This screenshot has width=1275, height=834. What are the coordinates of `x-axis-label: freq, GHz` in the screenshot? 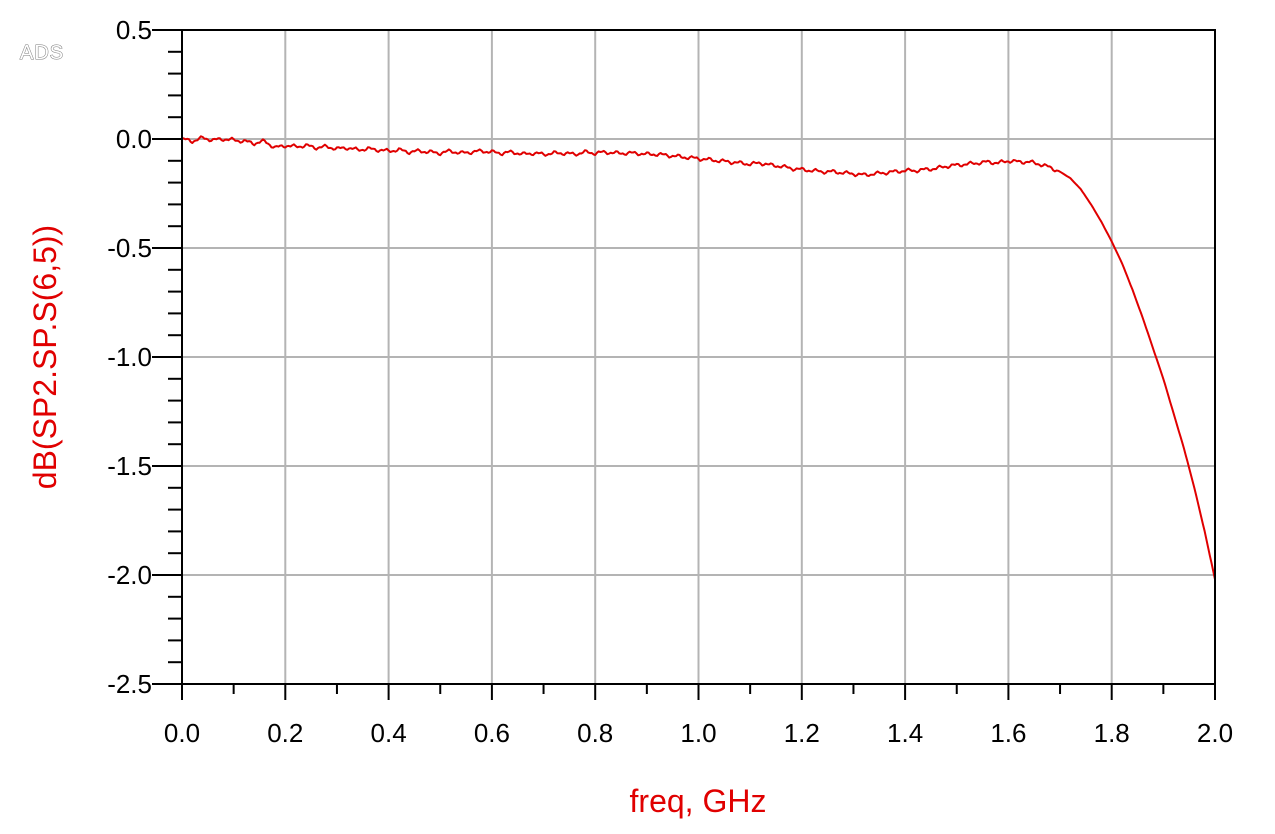 It's located at (698, 801).